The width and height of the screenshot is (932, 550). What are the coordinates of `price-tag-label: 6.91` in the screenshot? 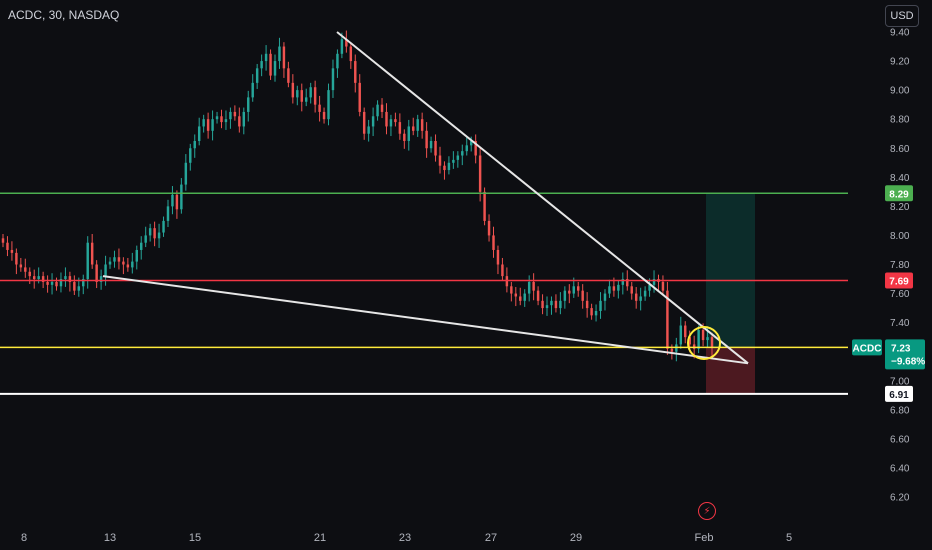 It's located at (899, 395).